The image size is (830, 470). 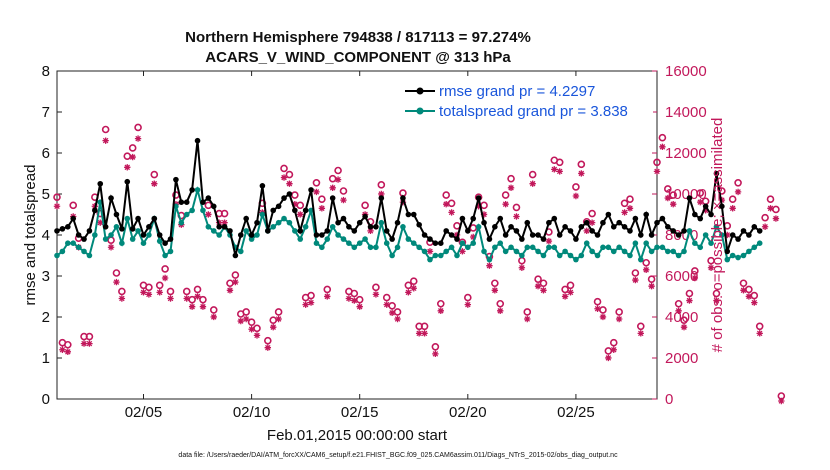 What do you see at coordinates (46, 112) in the screenshot?
I see `y-tick-label-left: 7` at bounding box center [46, 112].